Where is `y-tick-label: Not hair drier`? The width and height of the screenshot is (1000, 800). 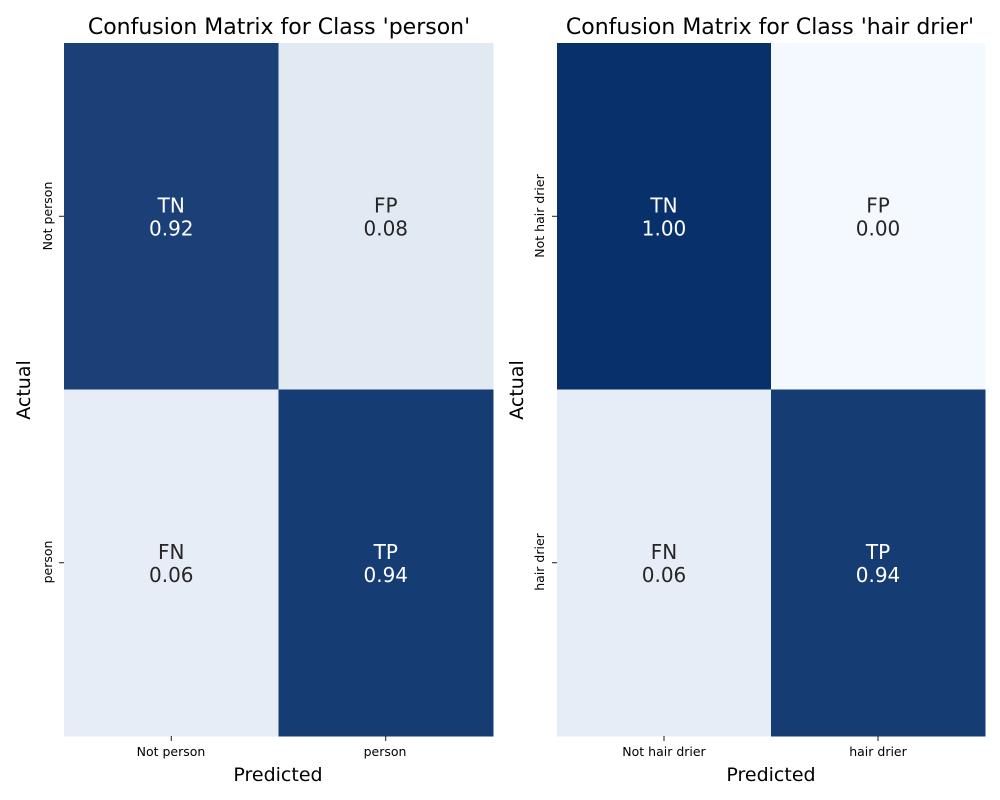 y-tick-label: Not hair drier is located at coordinates (539, 215).